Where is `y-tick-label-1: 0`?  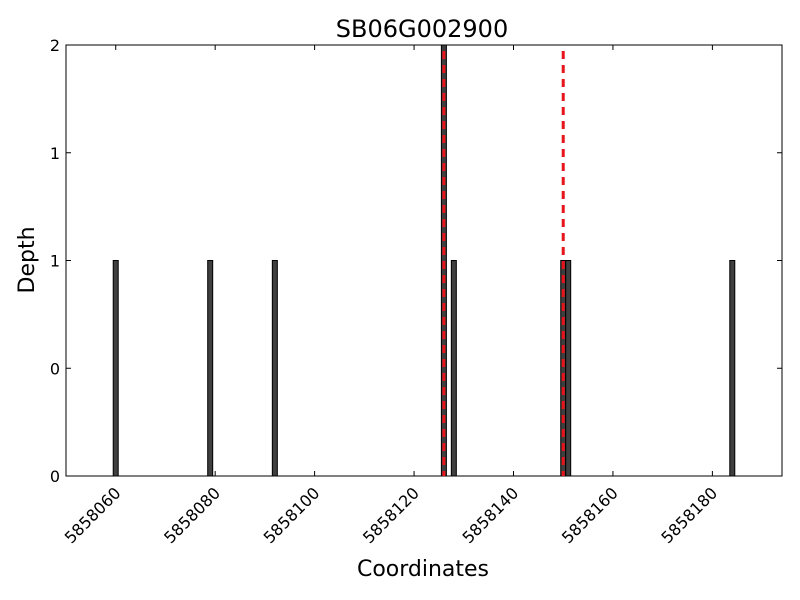 y-tick-label-1: 0 is located at coordinates (55, 368).